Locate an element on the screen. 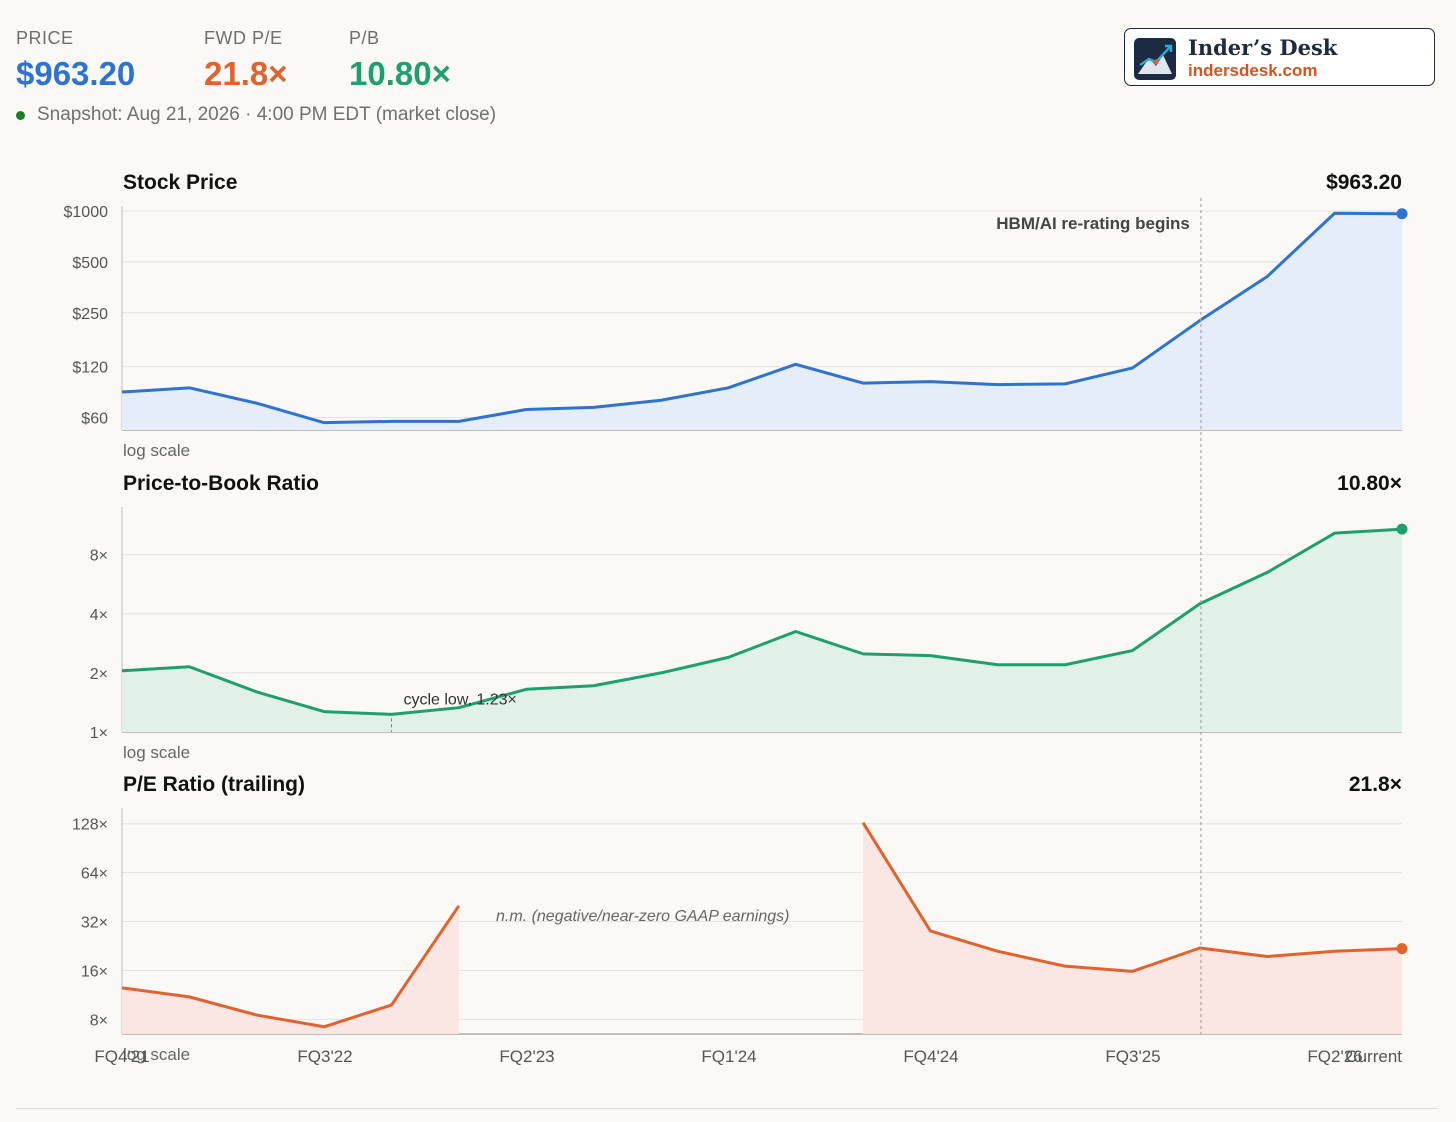 The image size is (1456, 1122). brand-name: Inder’s Desk is located at coordinates (1263, 47).